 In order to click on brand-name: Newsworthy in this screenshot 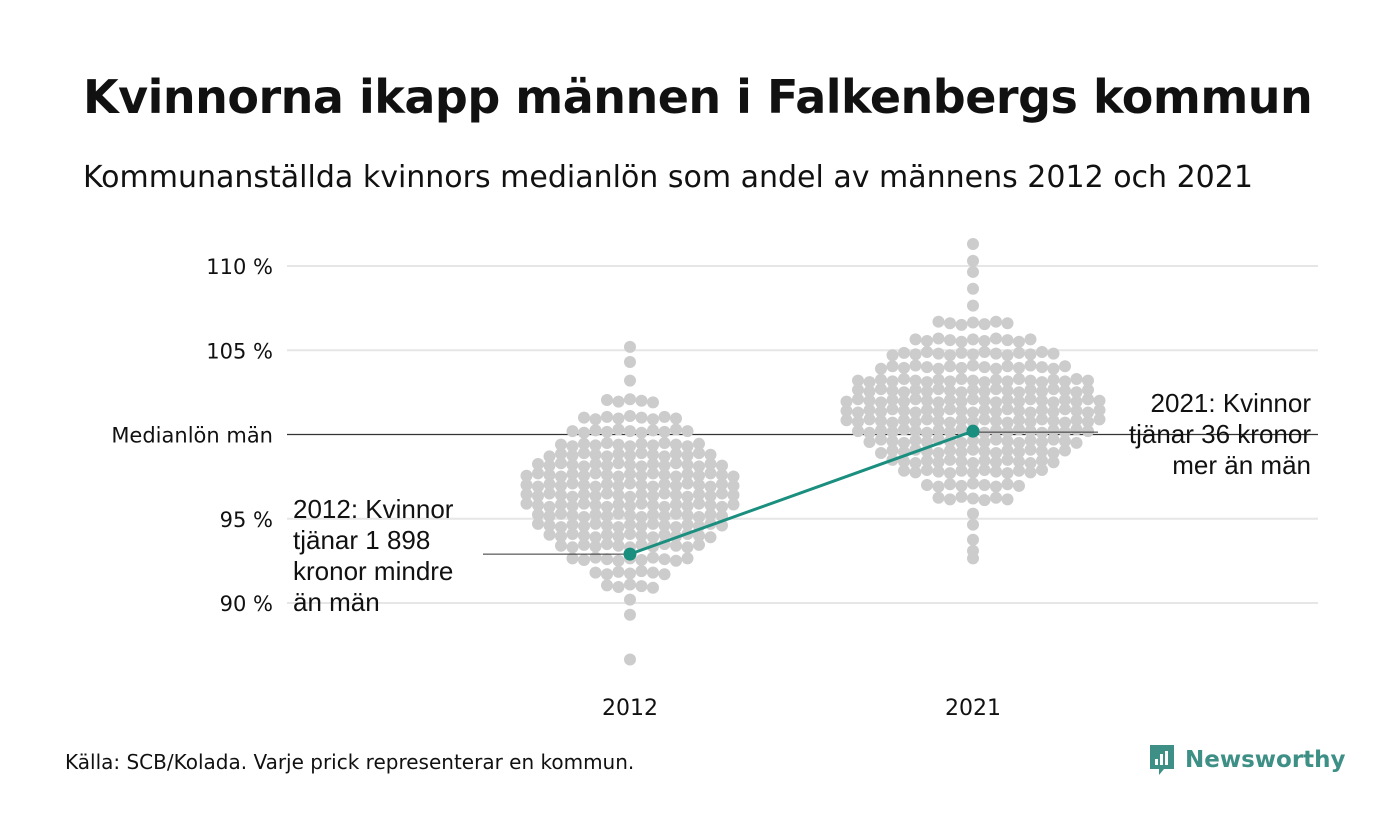, I will do `click(1265, 760)`.